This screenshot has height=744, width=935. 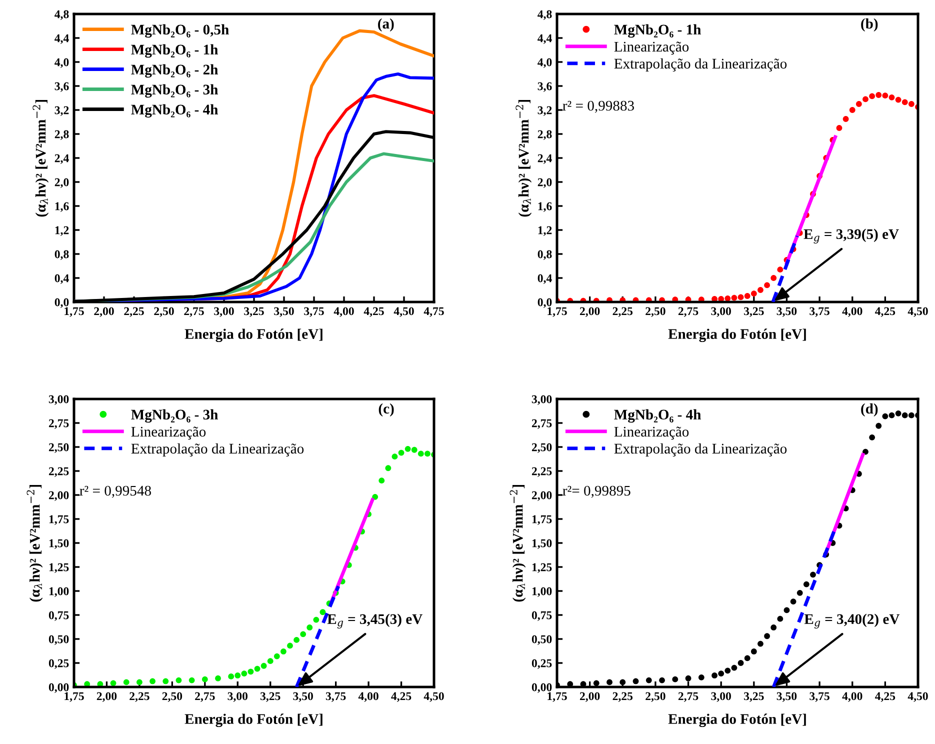 What do you see at coordinates (180, 31) in the screenshot?
I see `legend-label: MgNb₂O₆ - 0,5h` at bounding box center [180, 31].